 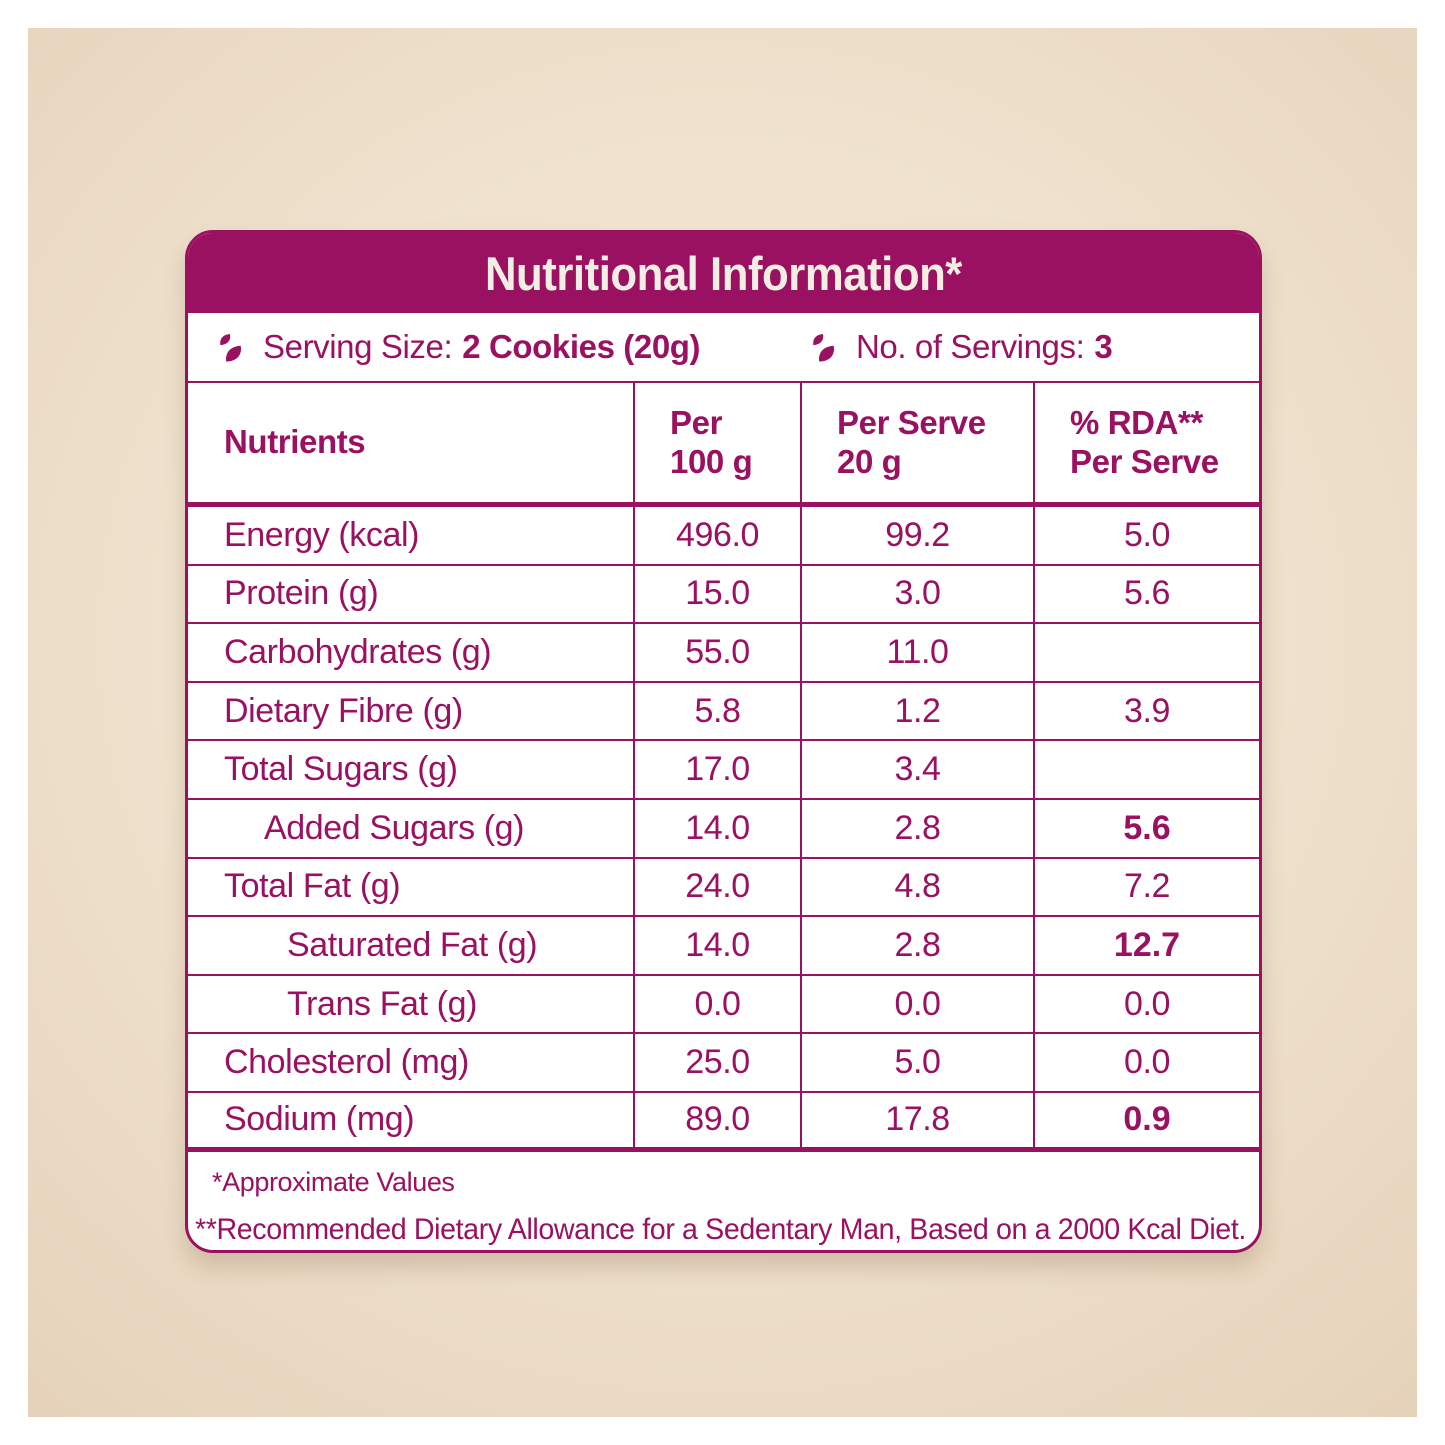 I want to click on per-100g-value: 55.0, so click(x=718, y=652).